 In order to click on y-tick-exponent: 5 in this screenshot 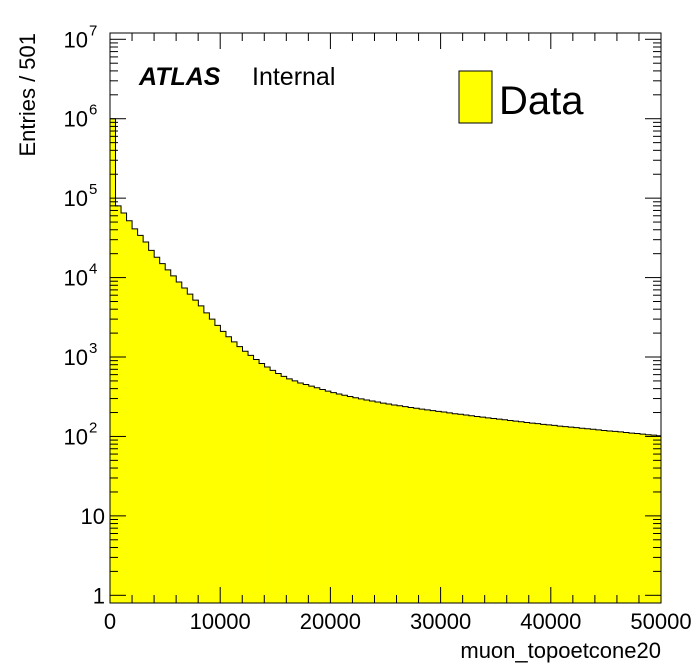, I will do `click(93, 189)`.